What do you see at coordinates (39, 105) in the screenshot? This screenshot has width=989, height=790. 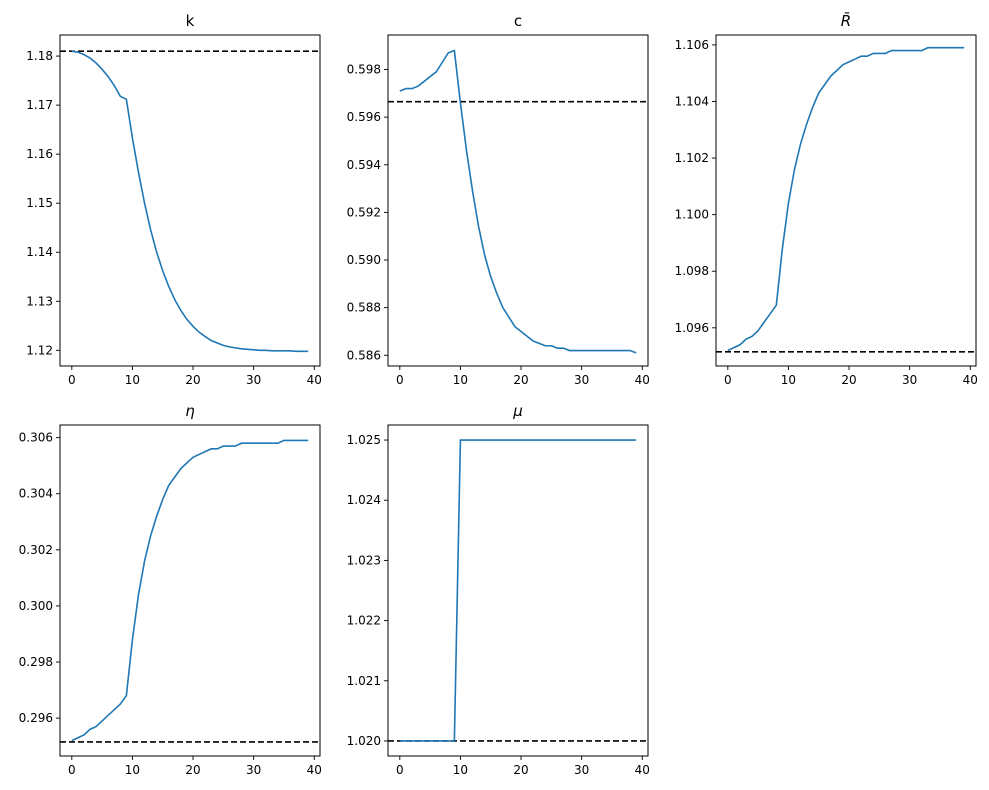 I see `y-tick-label: 1.17` at bounding box center [39, 105].